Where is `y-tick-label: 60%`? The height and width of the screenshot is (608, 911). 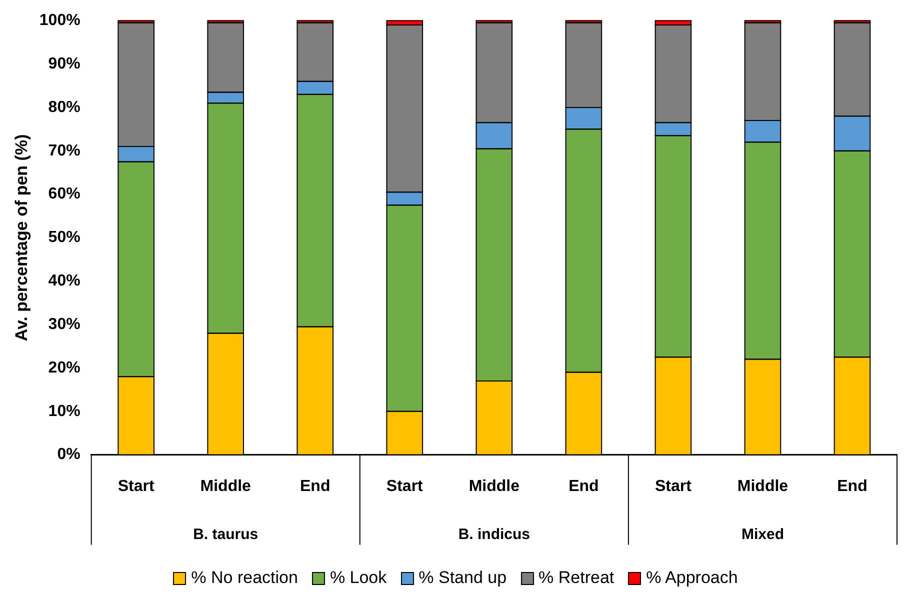
y-tick-label: 60% is located at coordinates (64, 194).